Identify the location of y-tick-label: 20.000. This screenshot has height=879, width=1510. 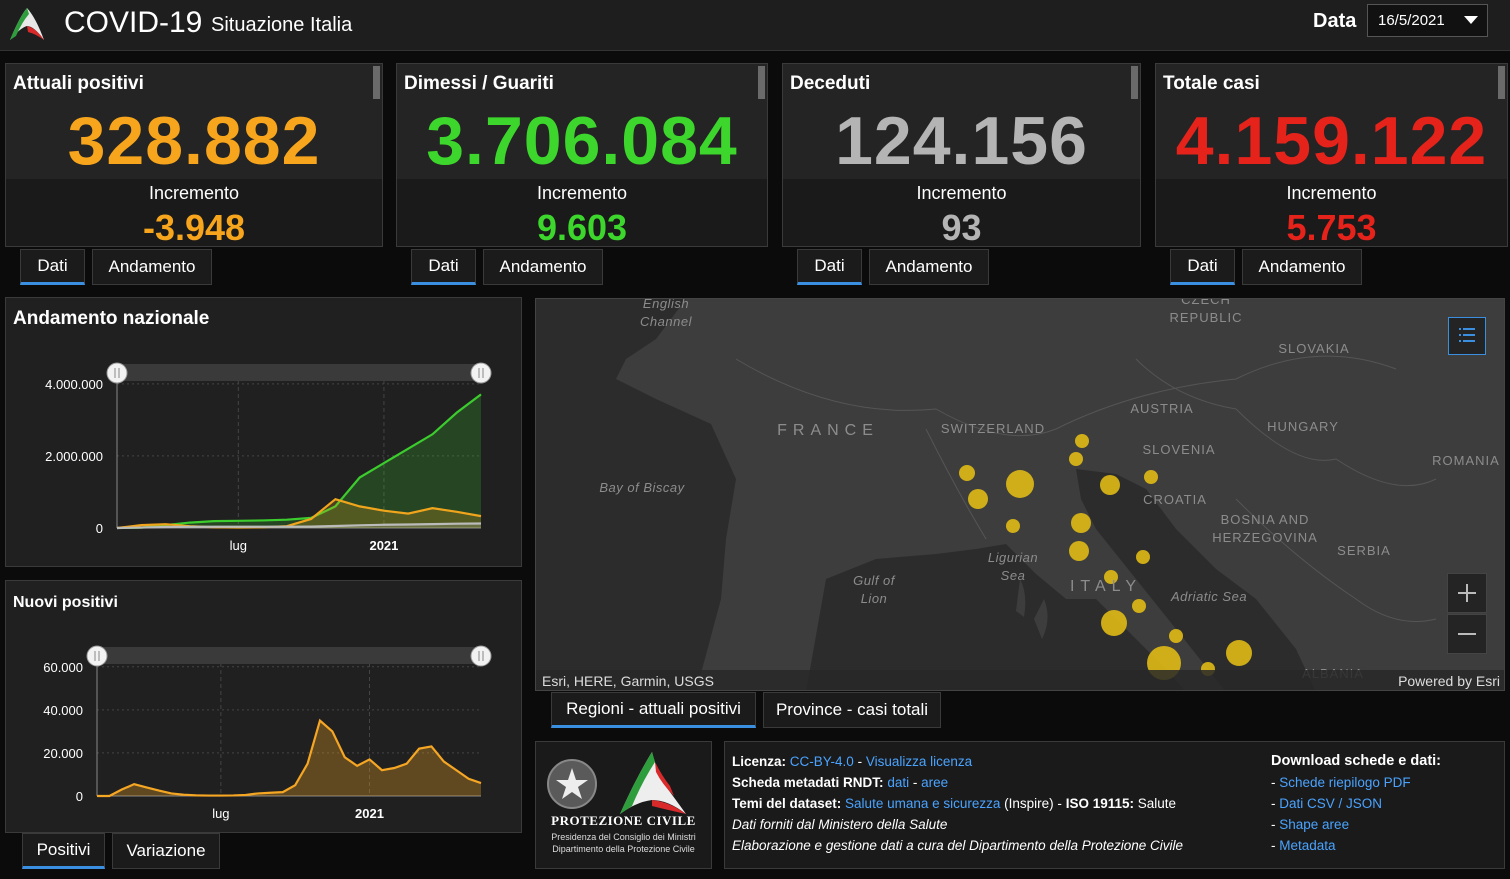
(63, 753).